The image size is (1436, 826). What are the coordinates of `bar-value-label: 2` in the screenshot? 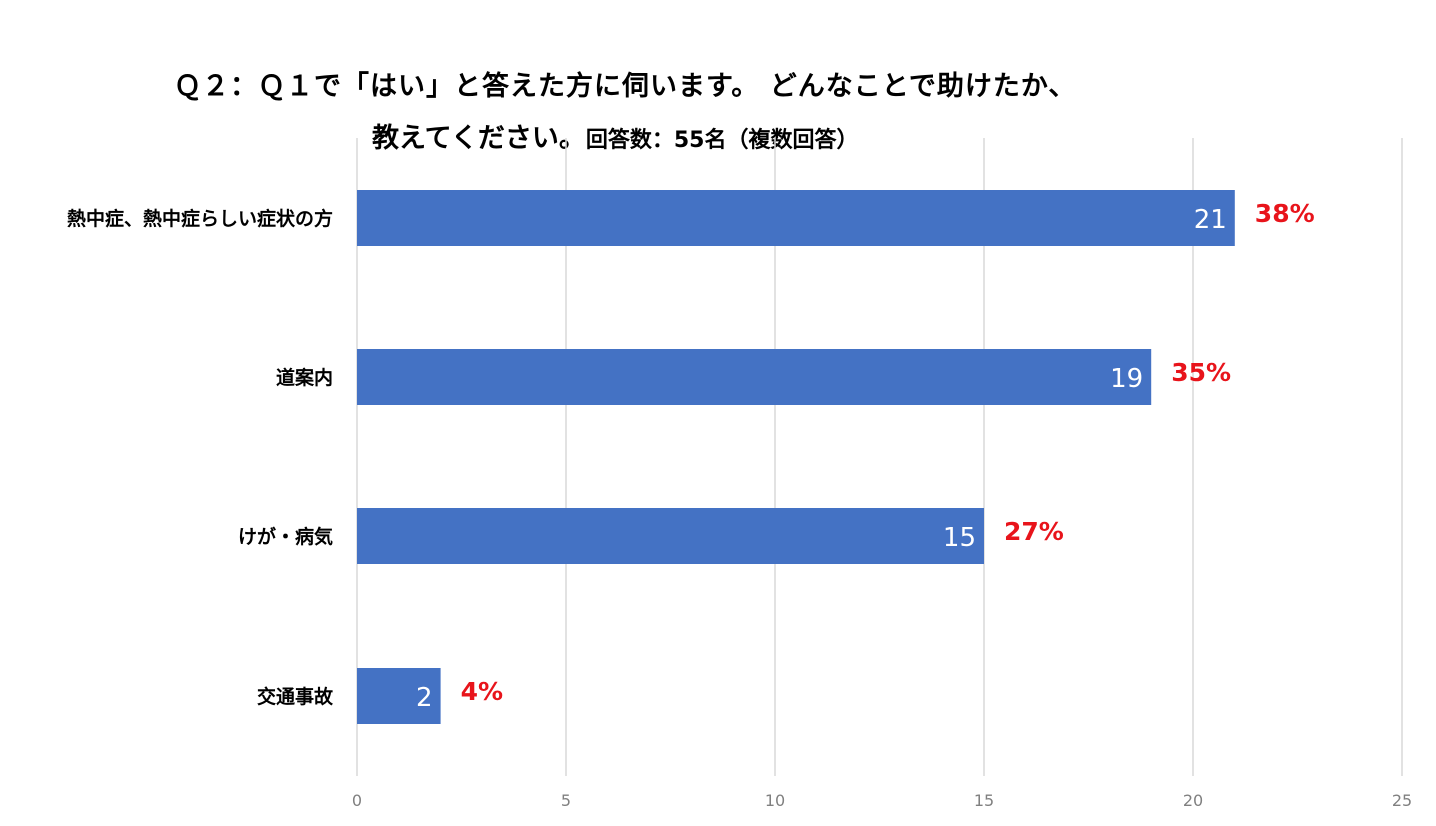 It's located at (424, 698).